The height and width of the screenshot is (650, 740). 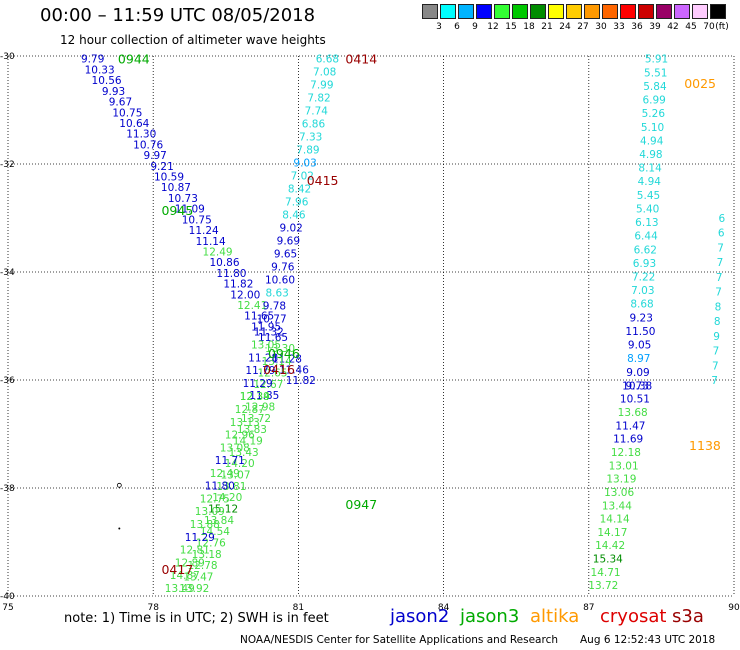 What do you see at coordinates (318, 99) in the screenshot?
I see `wave-height-value: 7.82` at bounding box center [318, 99].